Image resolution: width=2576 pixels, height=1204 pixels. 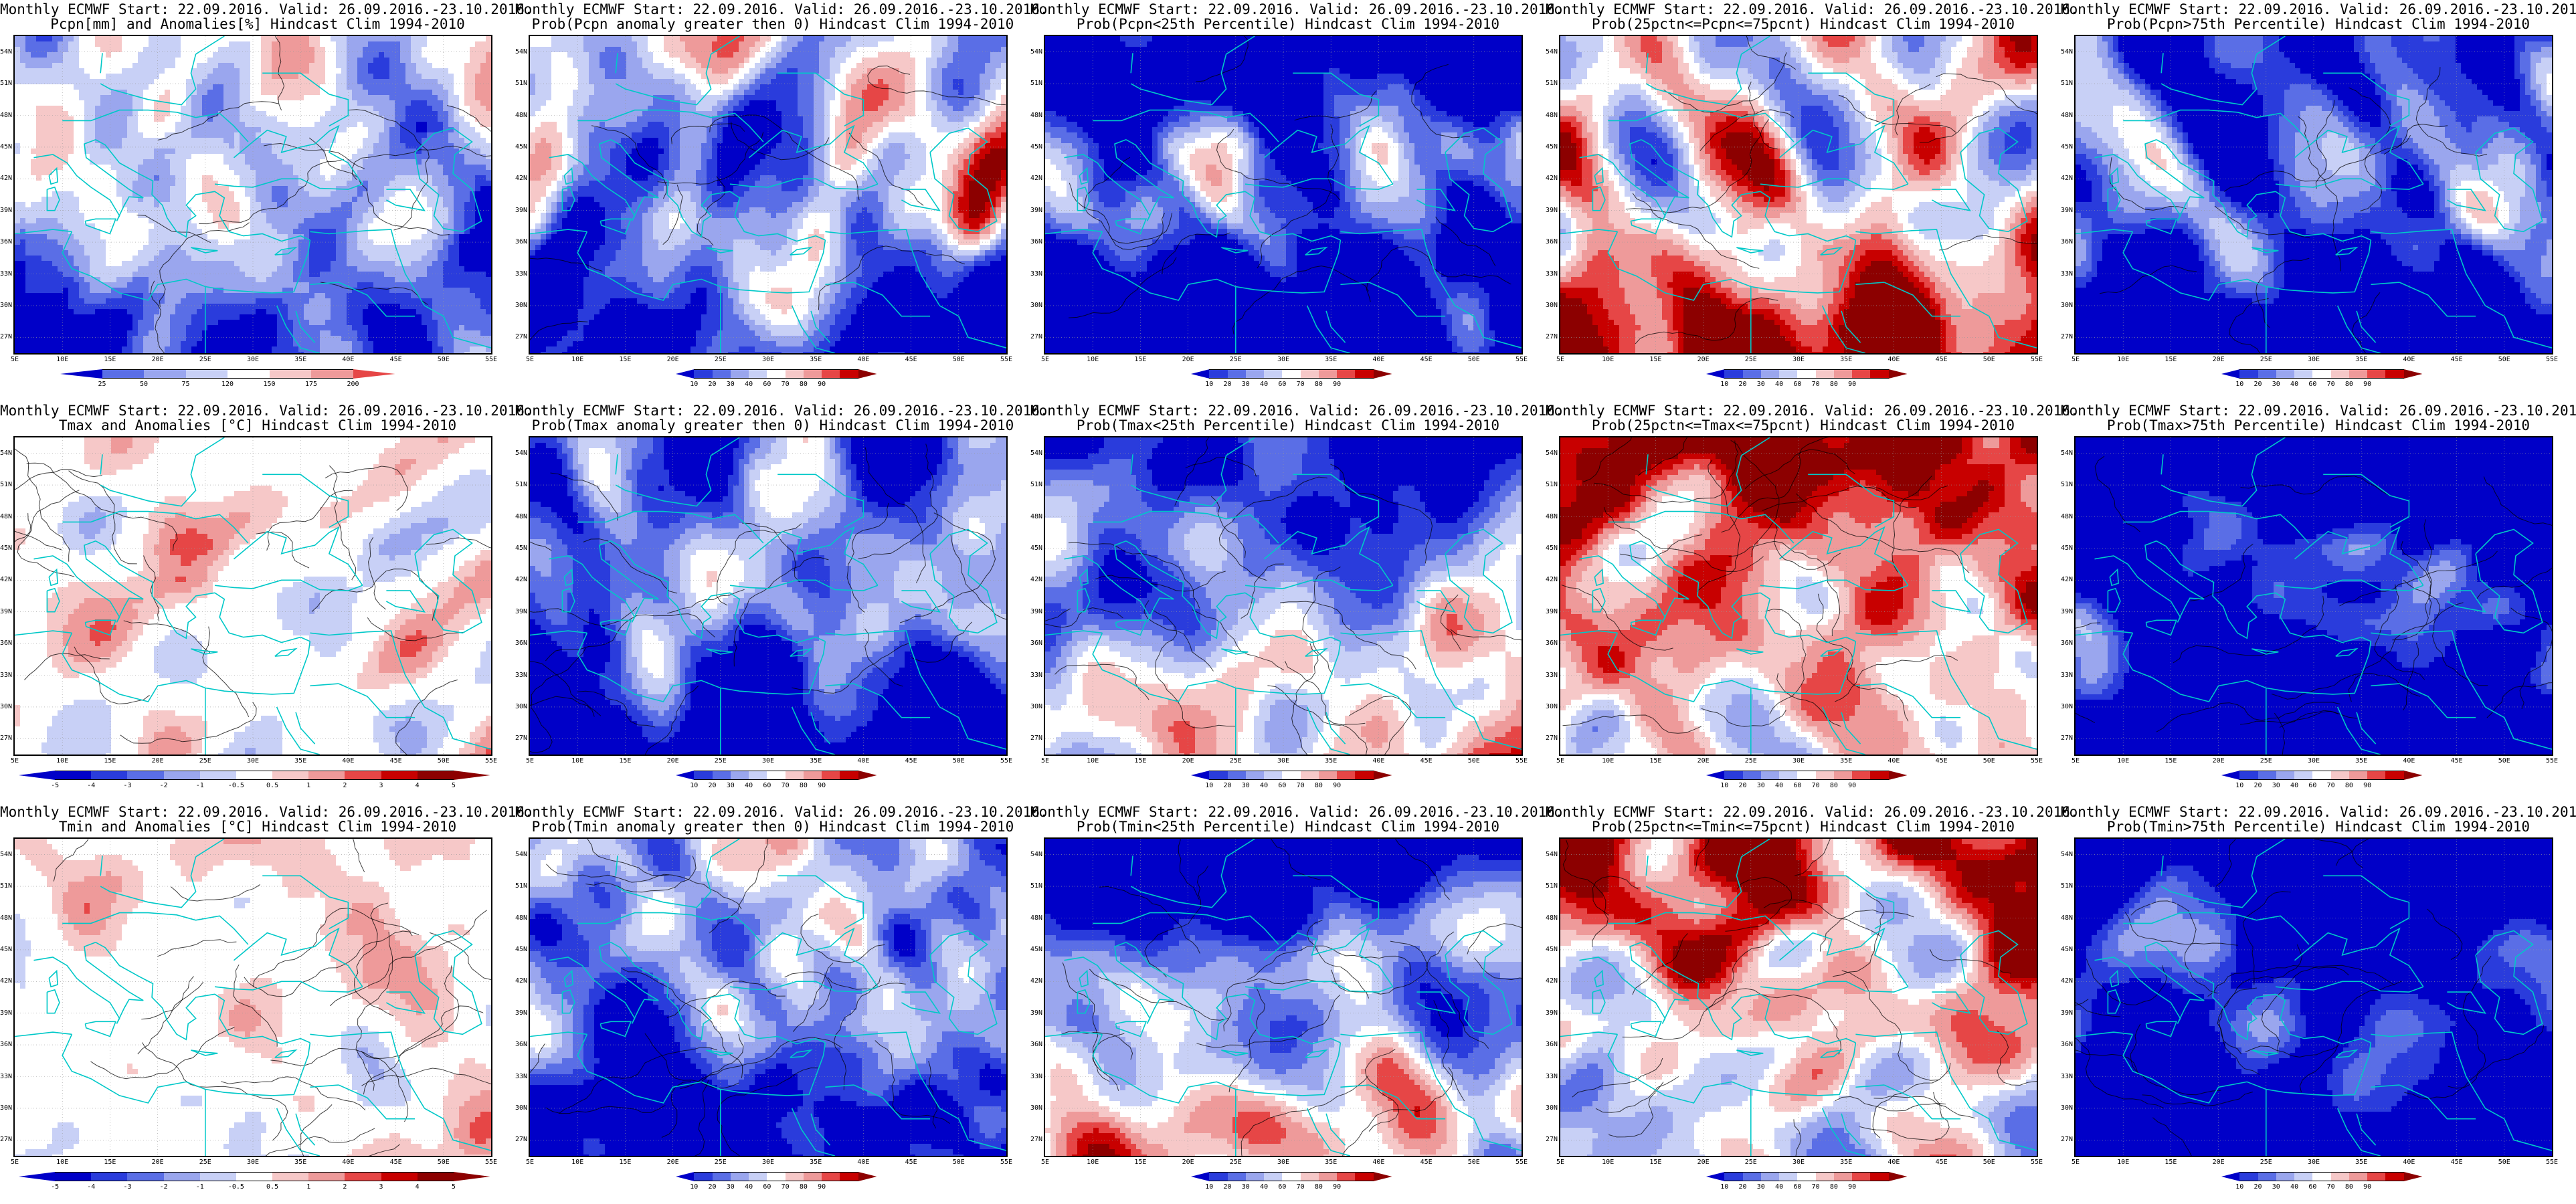 What do you see at coordinates (55, 1187) in the screenshot?
I see `colorbar-tick-label: -5` at bounding box center [55, 1187].